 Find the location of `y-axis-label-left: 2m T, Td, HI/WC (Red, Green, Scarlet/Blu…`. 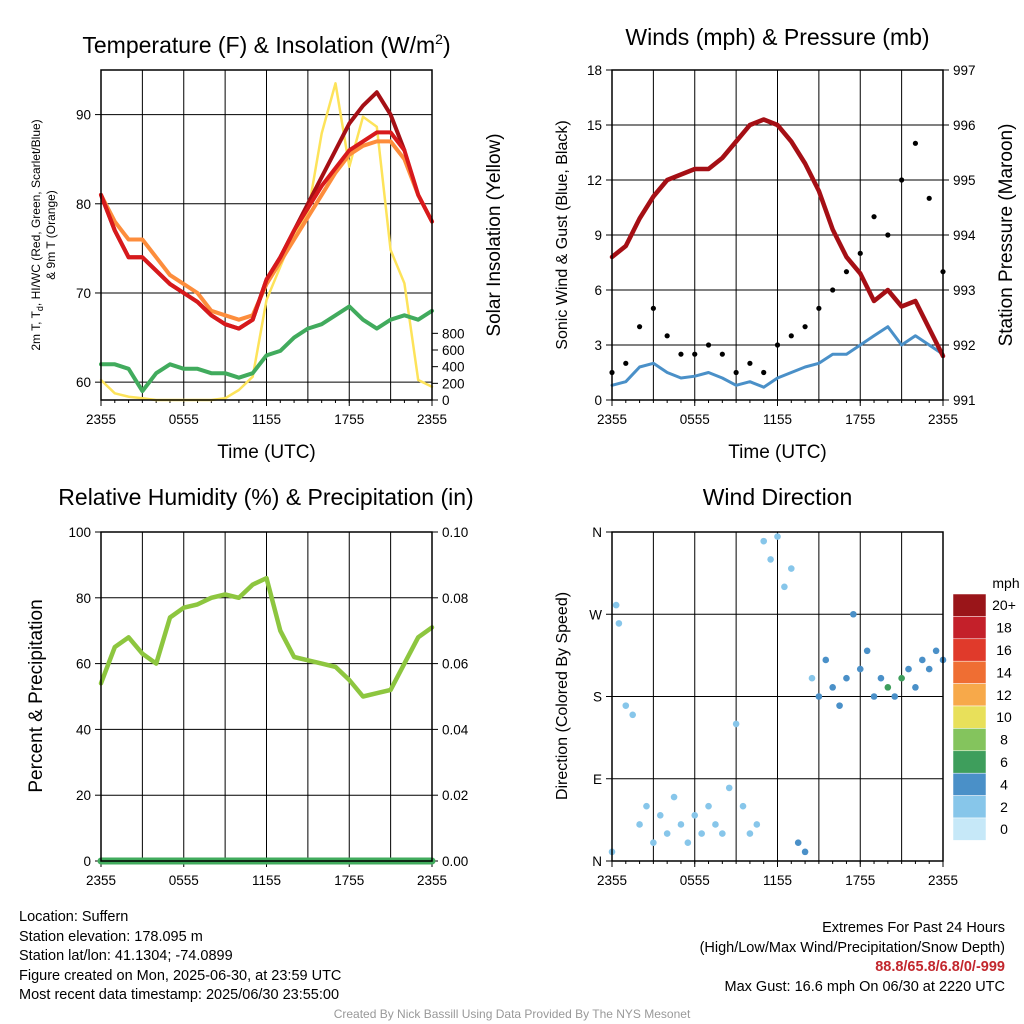

y-axis-label-left: 2m T, Td, HI/WC (Red, Green, Scarlet/Blu… is located at coordinates (37, 234).